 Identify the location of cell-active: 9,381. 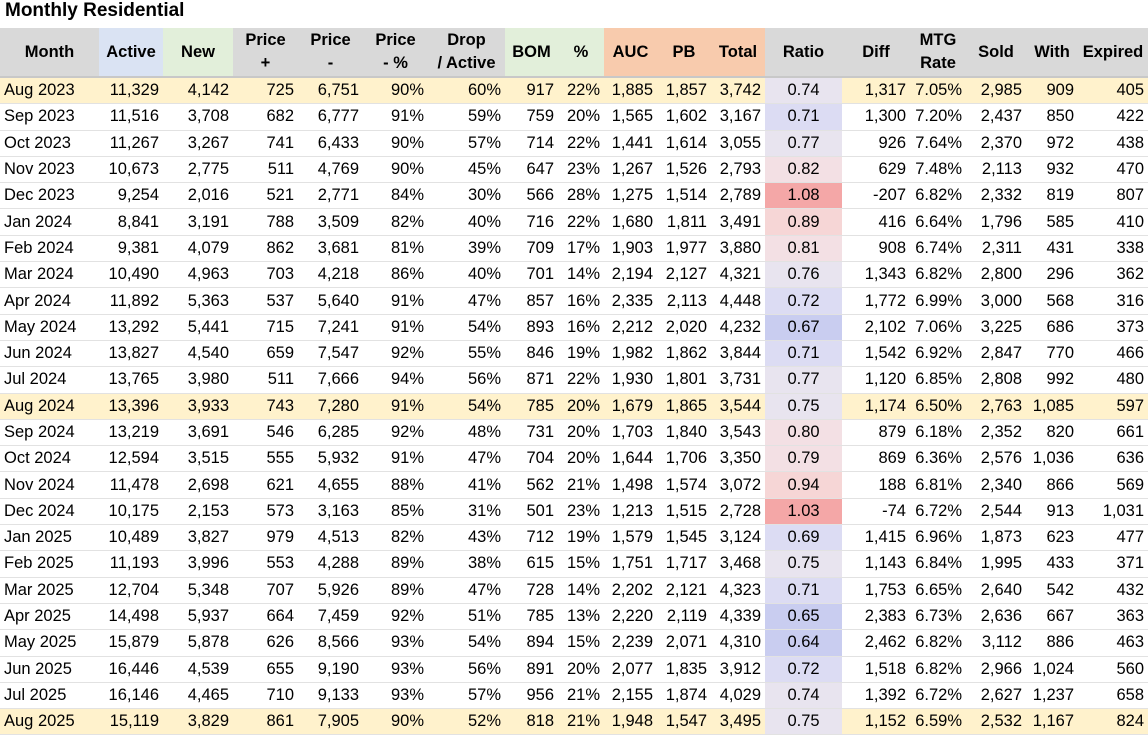
(131, 249).